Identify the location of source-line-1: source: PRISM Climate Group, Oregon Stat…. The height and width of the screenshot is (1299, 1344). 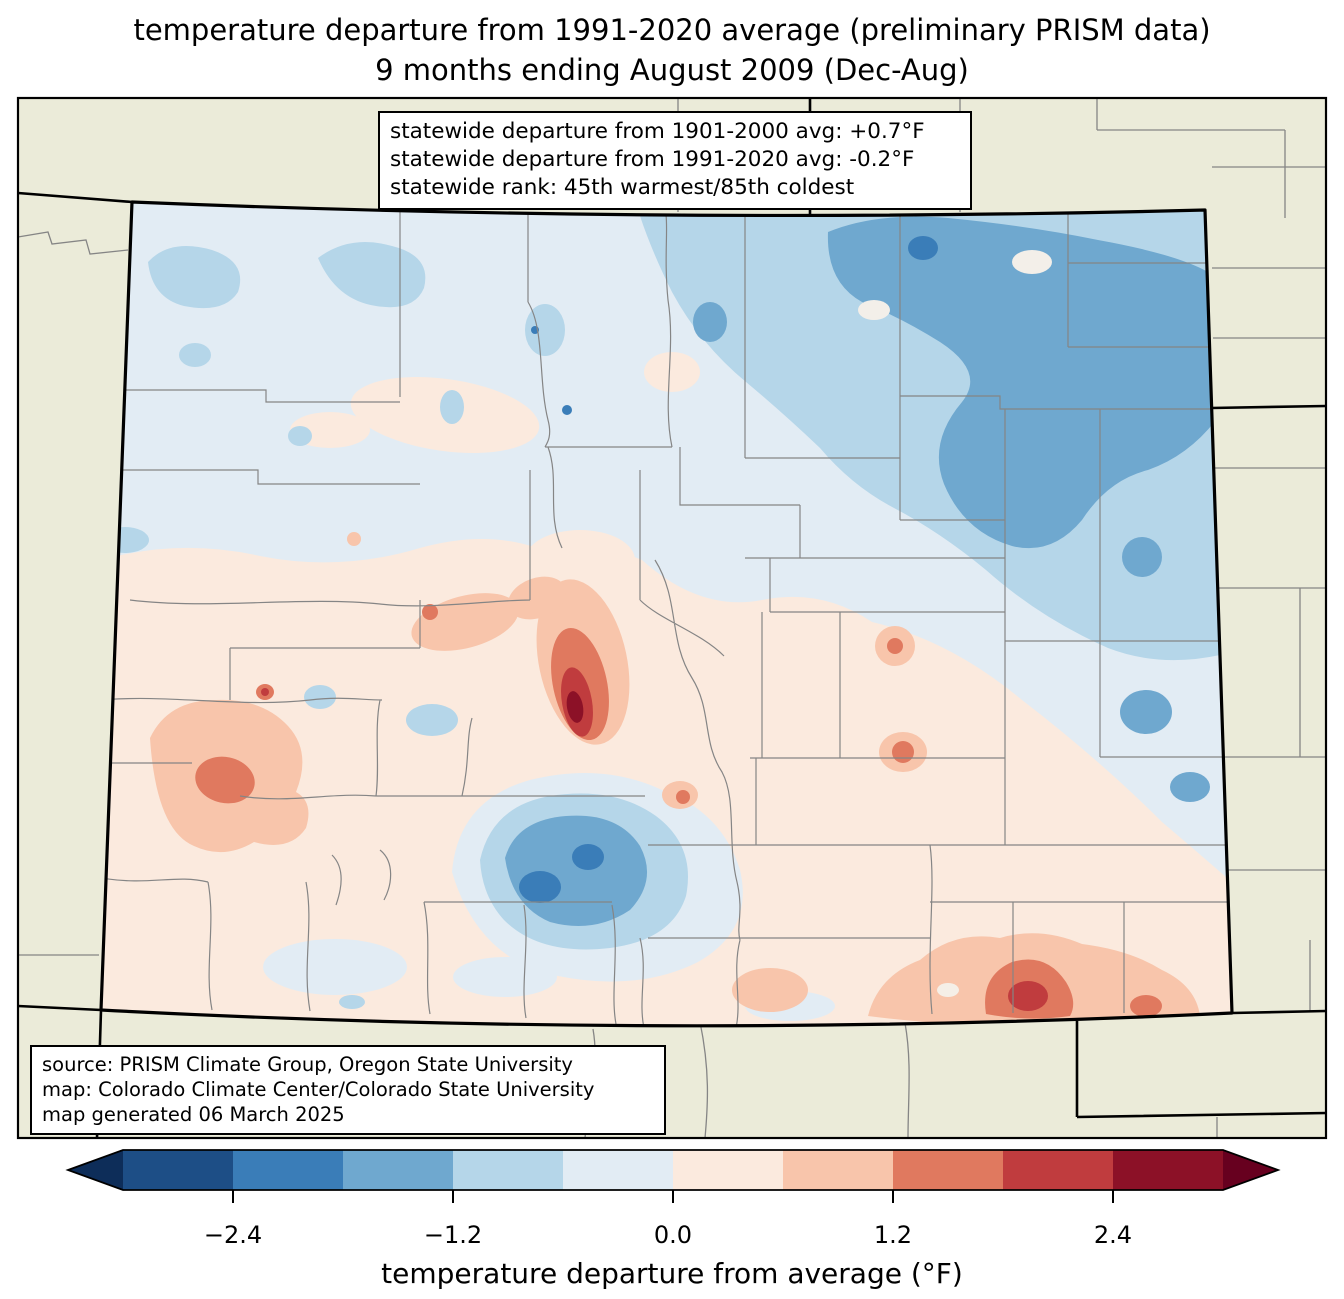
(307, 1064).